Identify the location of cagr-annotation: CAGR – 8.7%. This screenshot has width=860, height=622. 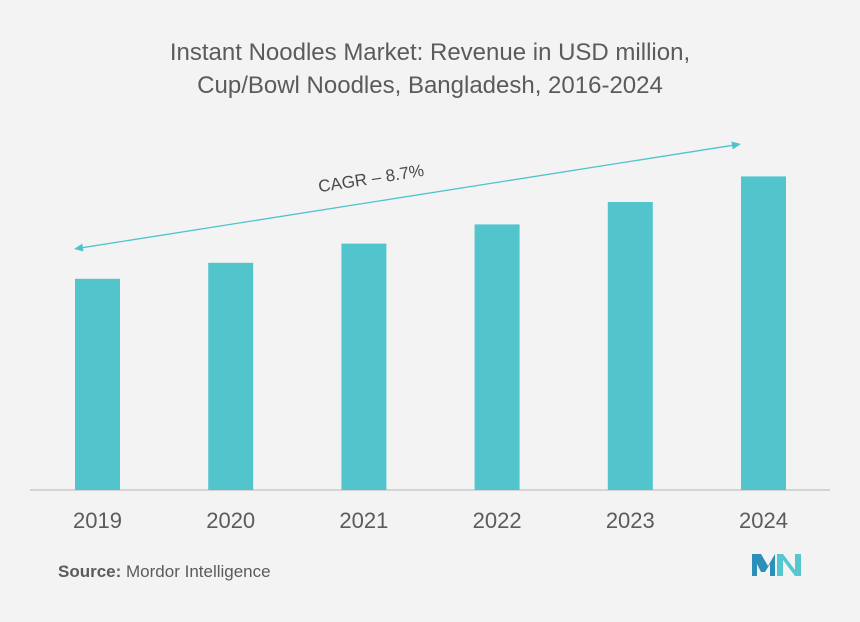
(371, 178).